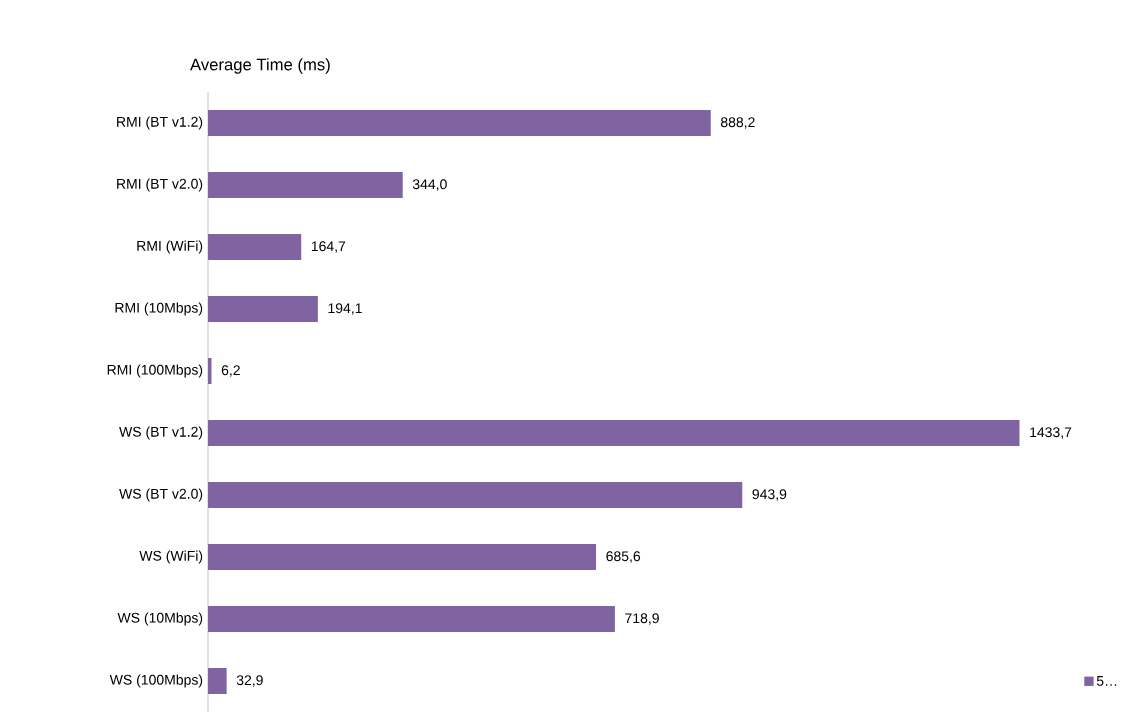 The height and width of the screenshot is (726, 1129). Describe the element at coordinates (230, 371) in the screenshot. I see `data-label: 6,2` at that location.